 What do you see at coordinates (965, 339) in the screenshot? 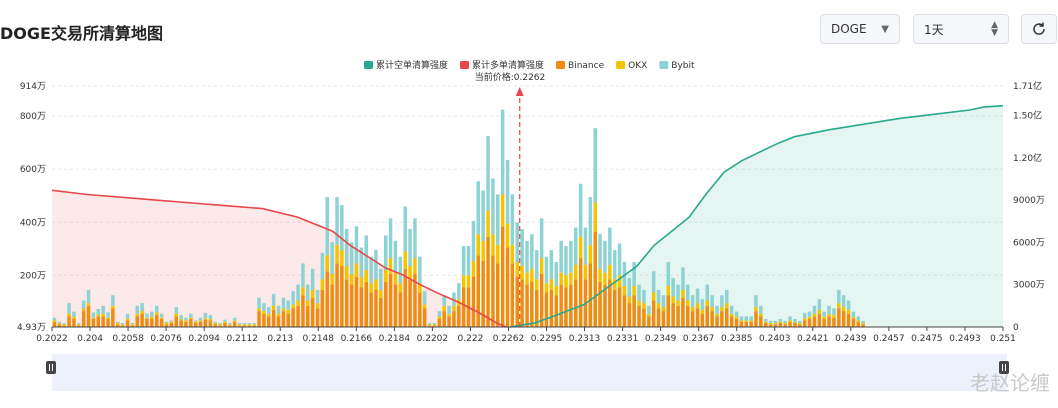
I see `x-tick-label: 0.2493` at bounding box center [965, 339].